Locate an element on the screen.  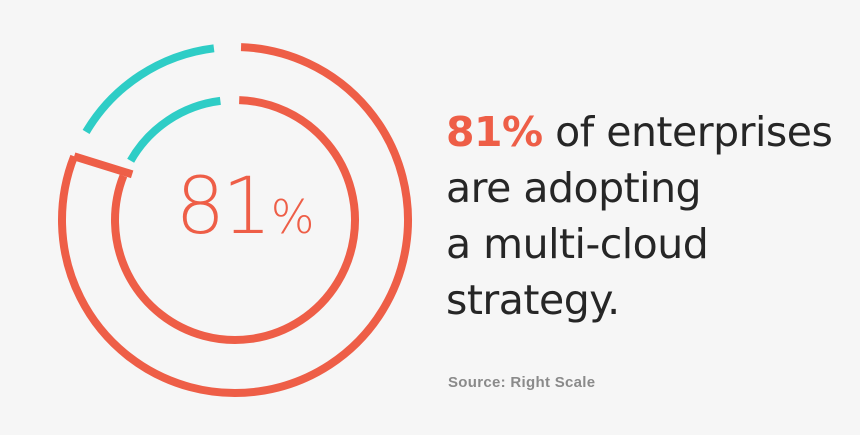
source-note: Source: Right Scale is located at coordinates (522, 382).